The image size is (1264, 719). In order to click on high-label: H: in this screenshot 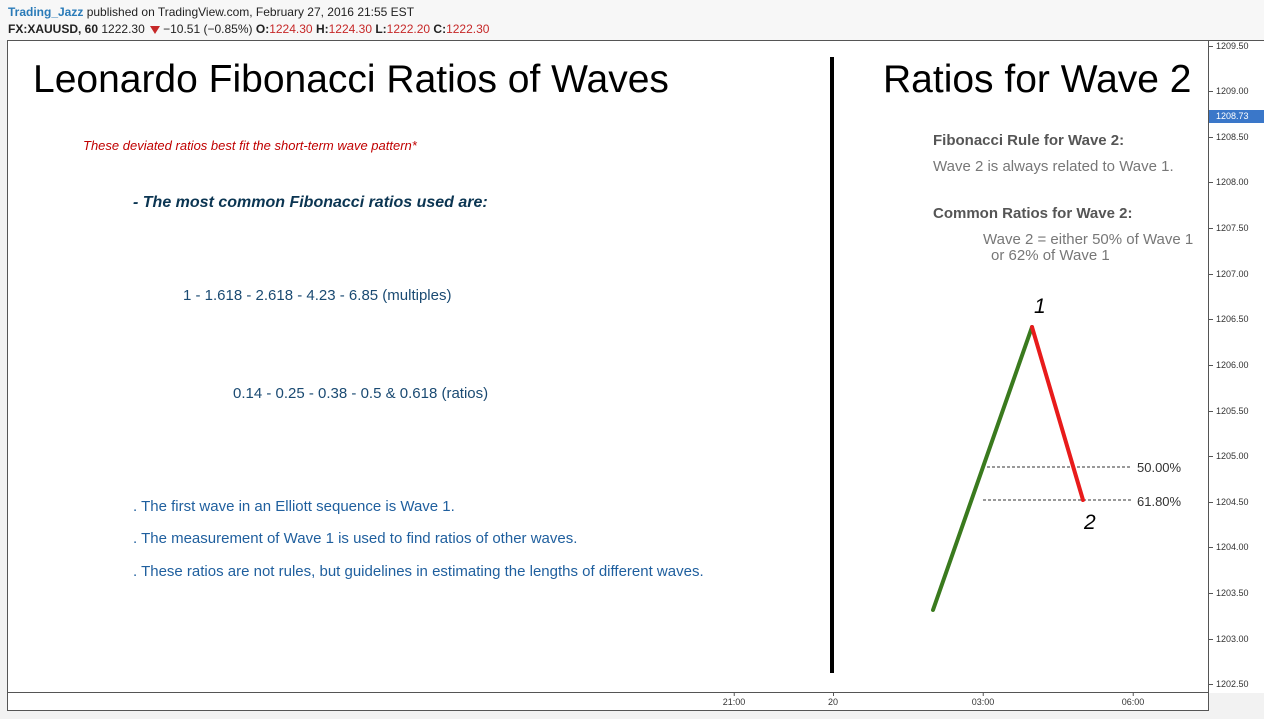, I will do `click(322, 29)`.